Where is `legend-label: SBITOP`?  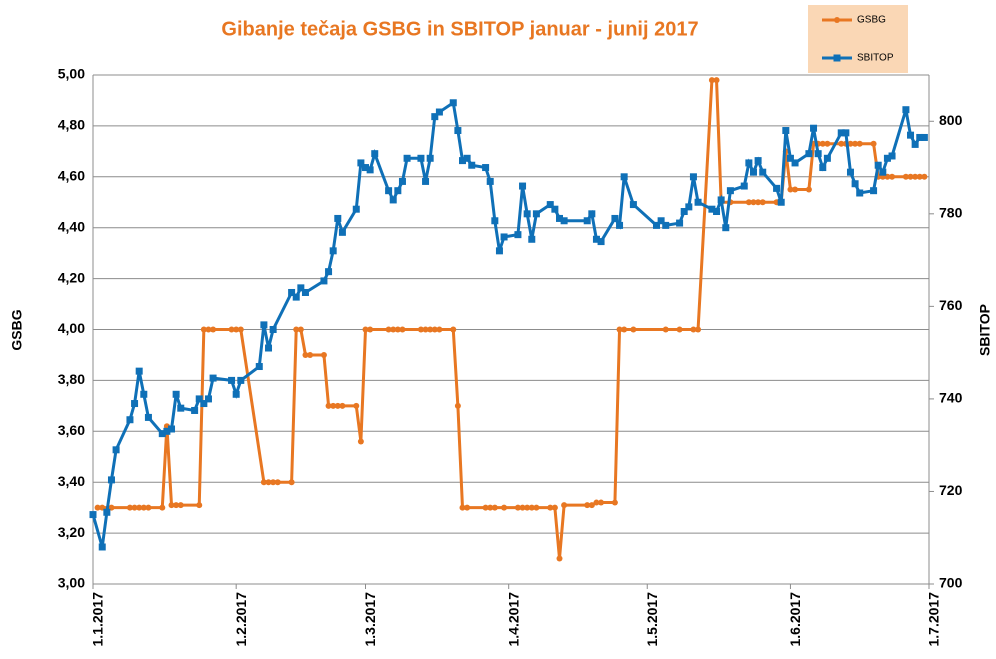 legend-label: SBITOP is located at coordinates (875, 58).